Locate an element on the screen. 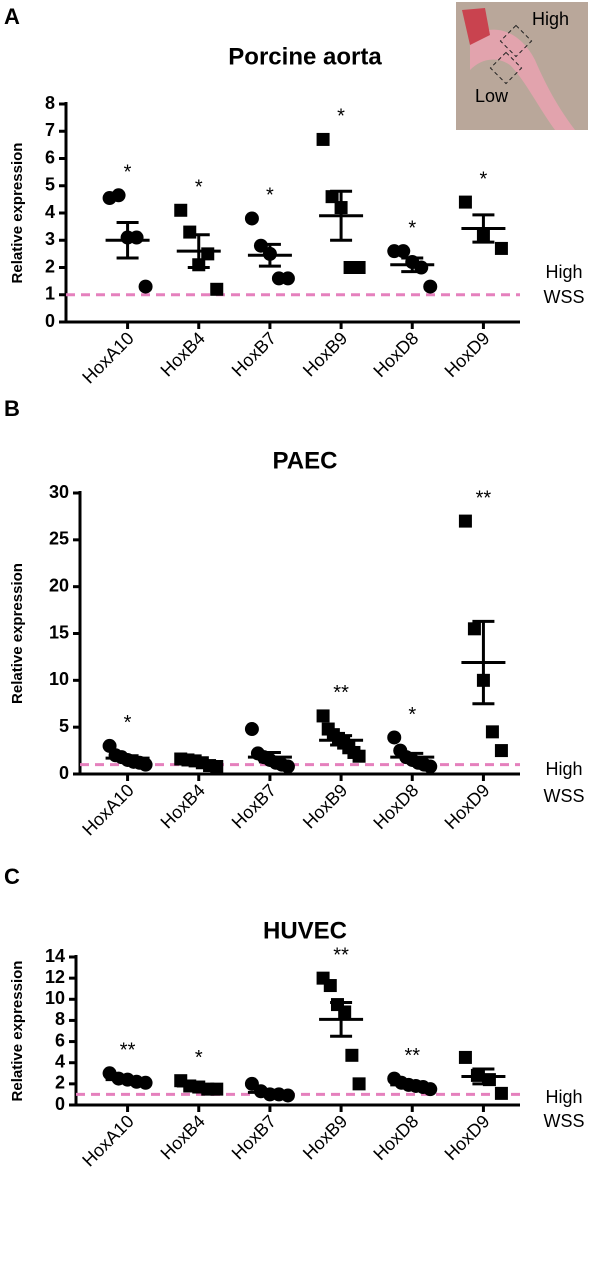 Image resolution: width=600 pixels, height=1279 pixels. y-tick-label: 3 is located at coordinates (50, 239).